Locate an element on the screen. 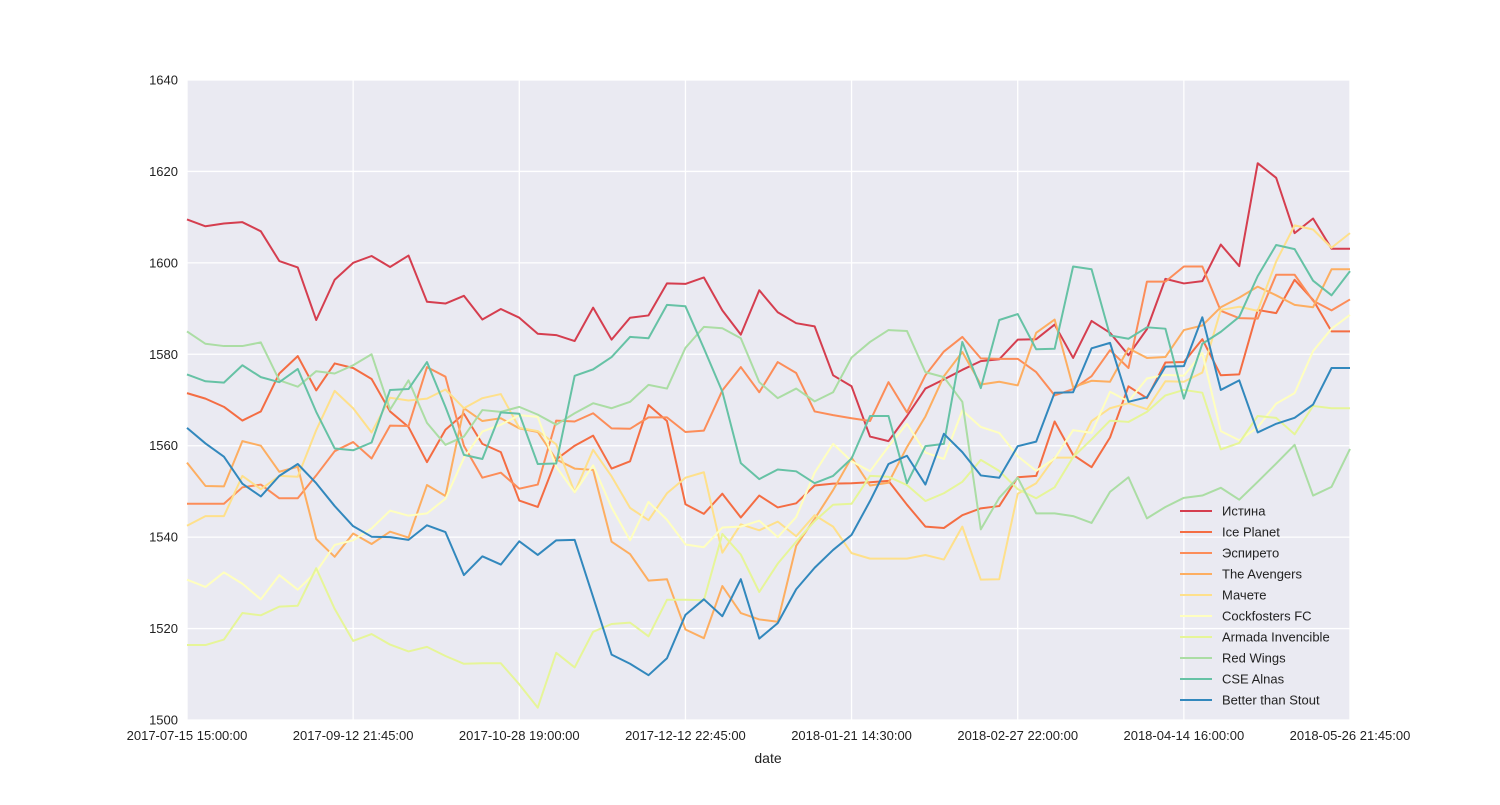  x-tick-label: 2018-01-21 14:30:00 is located at coordinates (851, 735).